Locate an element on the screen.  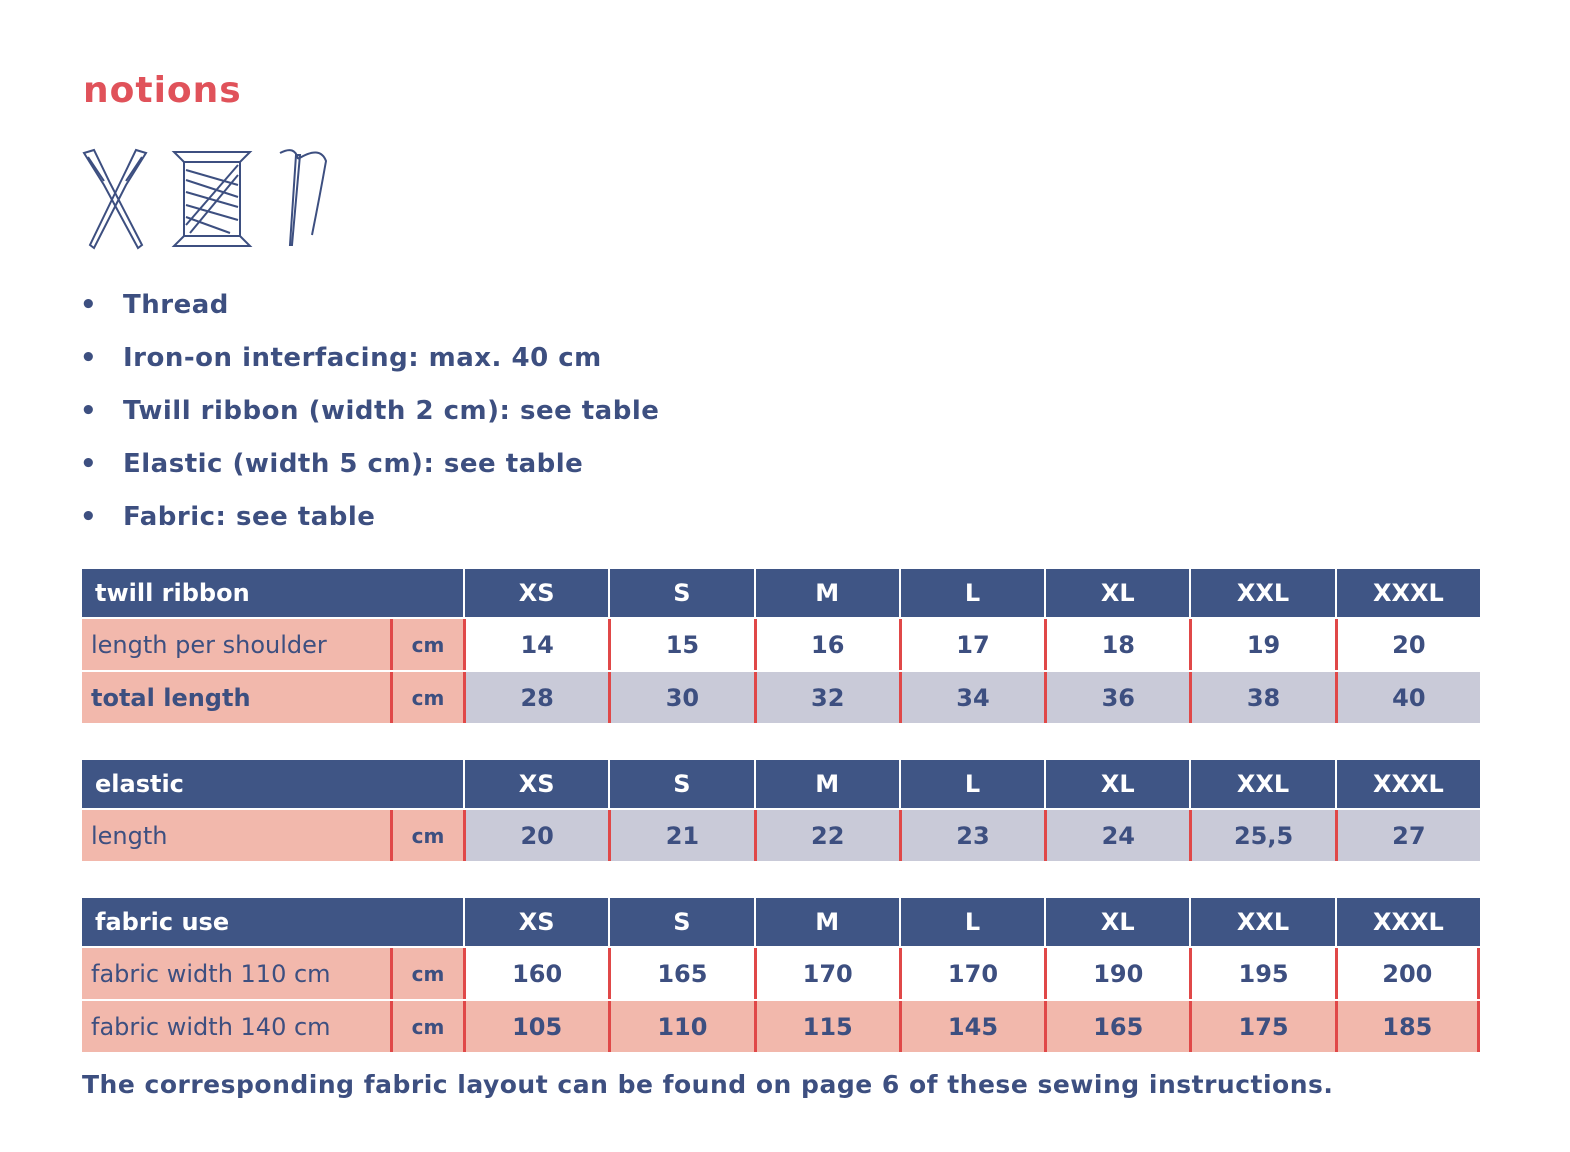
table-value: 145 is located at coordinates (971, 1026).